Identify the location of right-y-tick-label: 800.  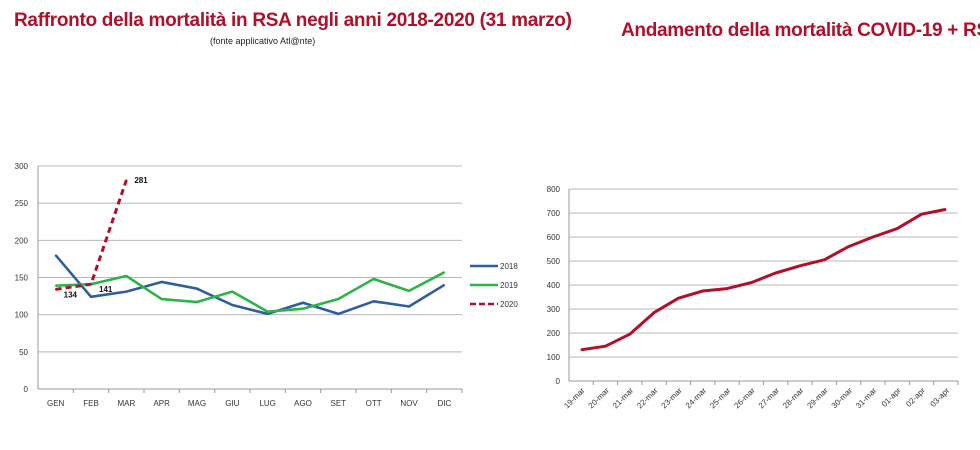
(554, 189).